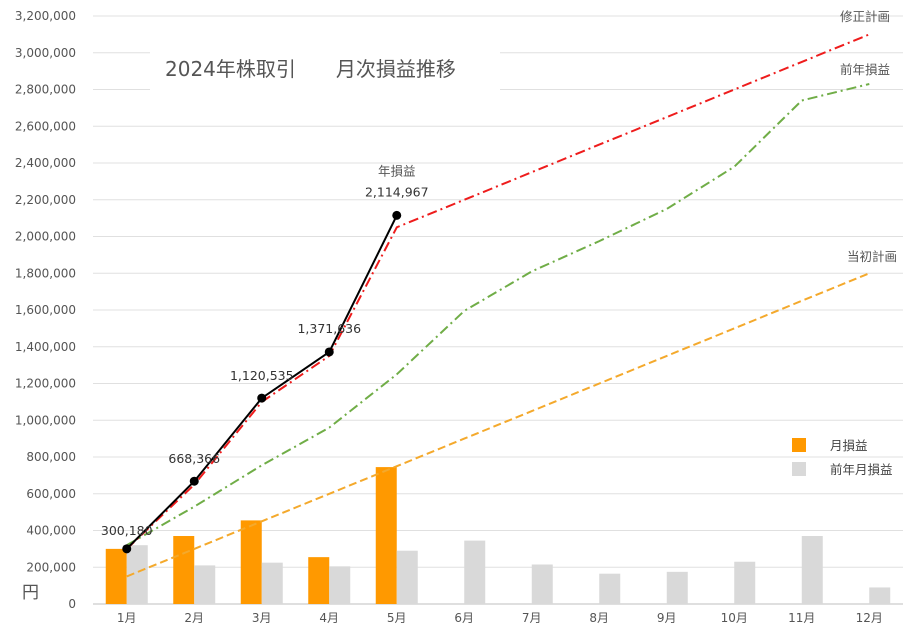  Describe the element at coordinates (861, 469) in the screenshot. I see `legend-label-prev-monthly: 前年月損益` at that location.